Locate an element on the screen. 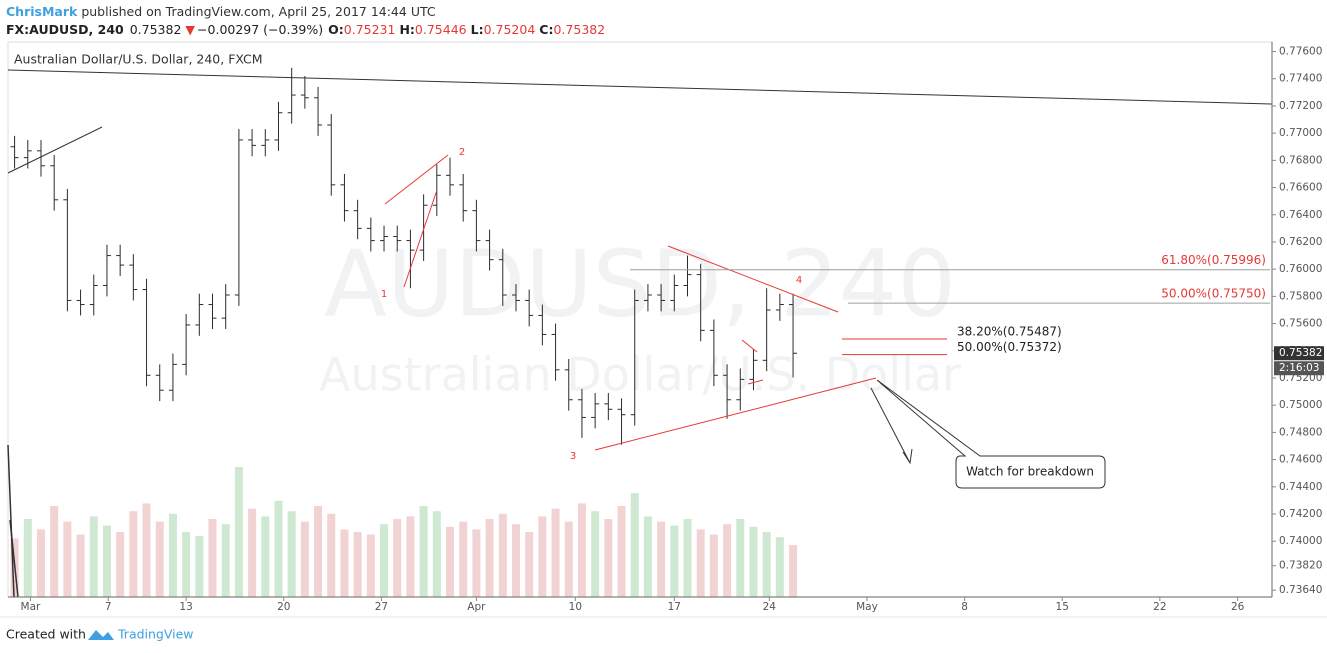  x-tick-label: 24 is located at coordinates (770, 607).